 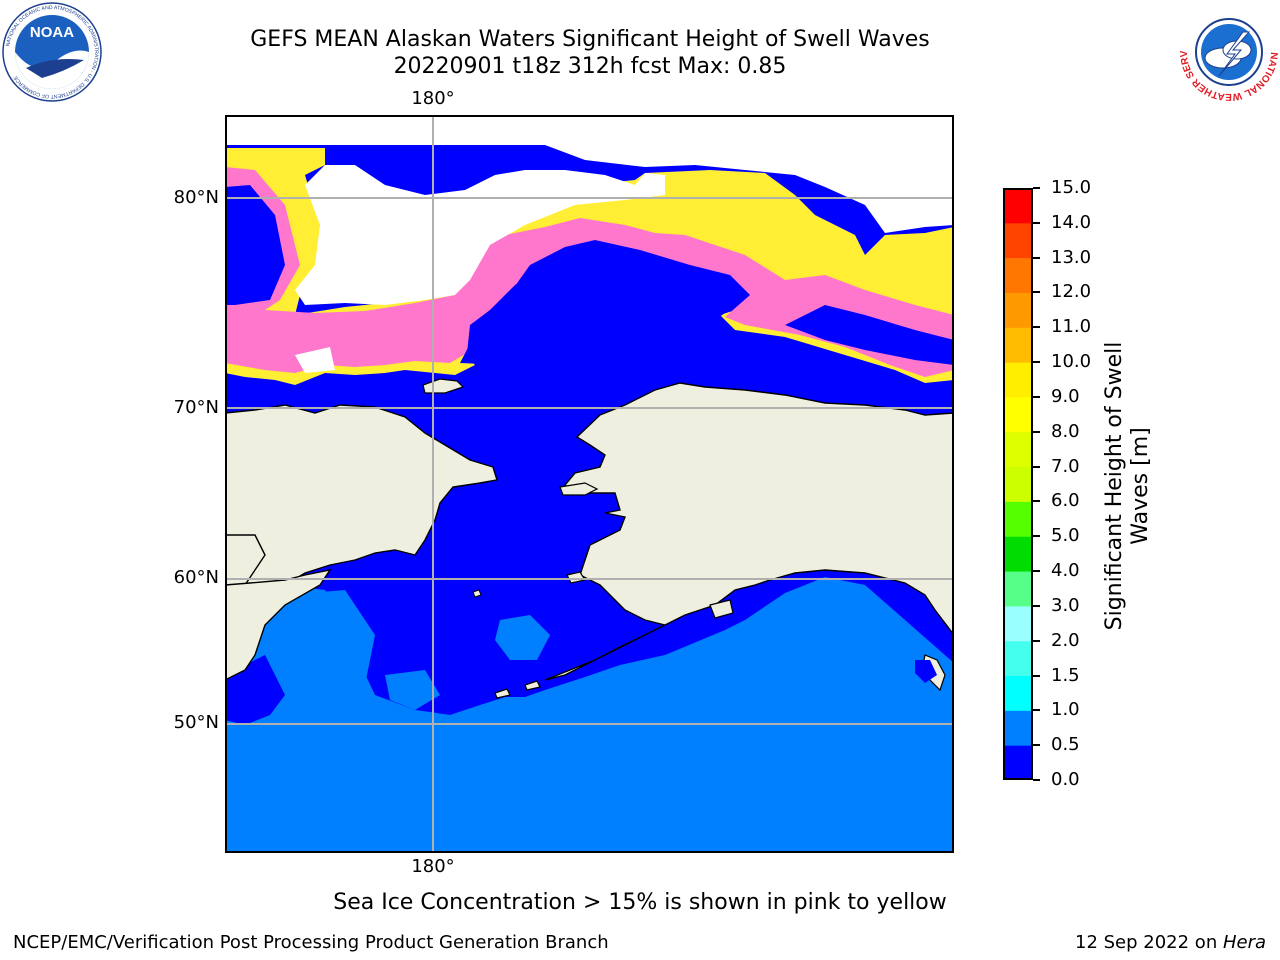 I want to click on land-kamchatka, so click(x=278, y=624).